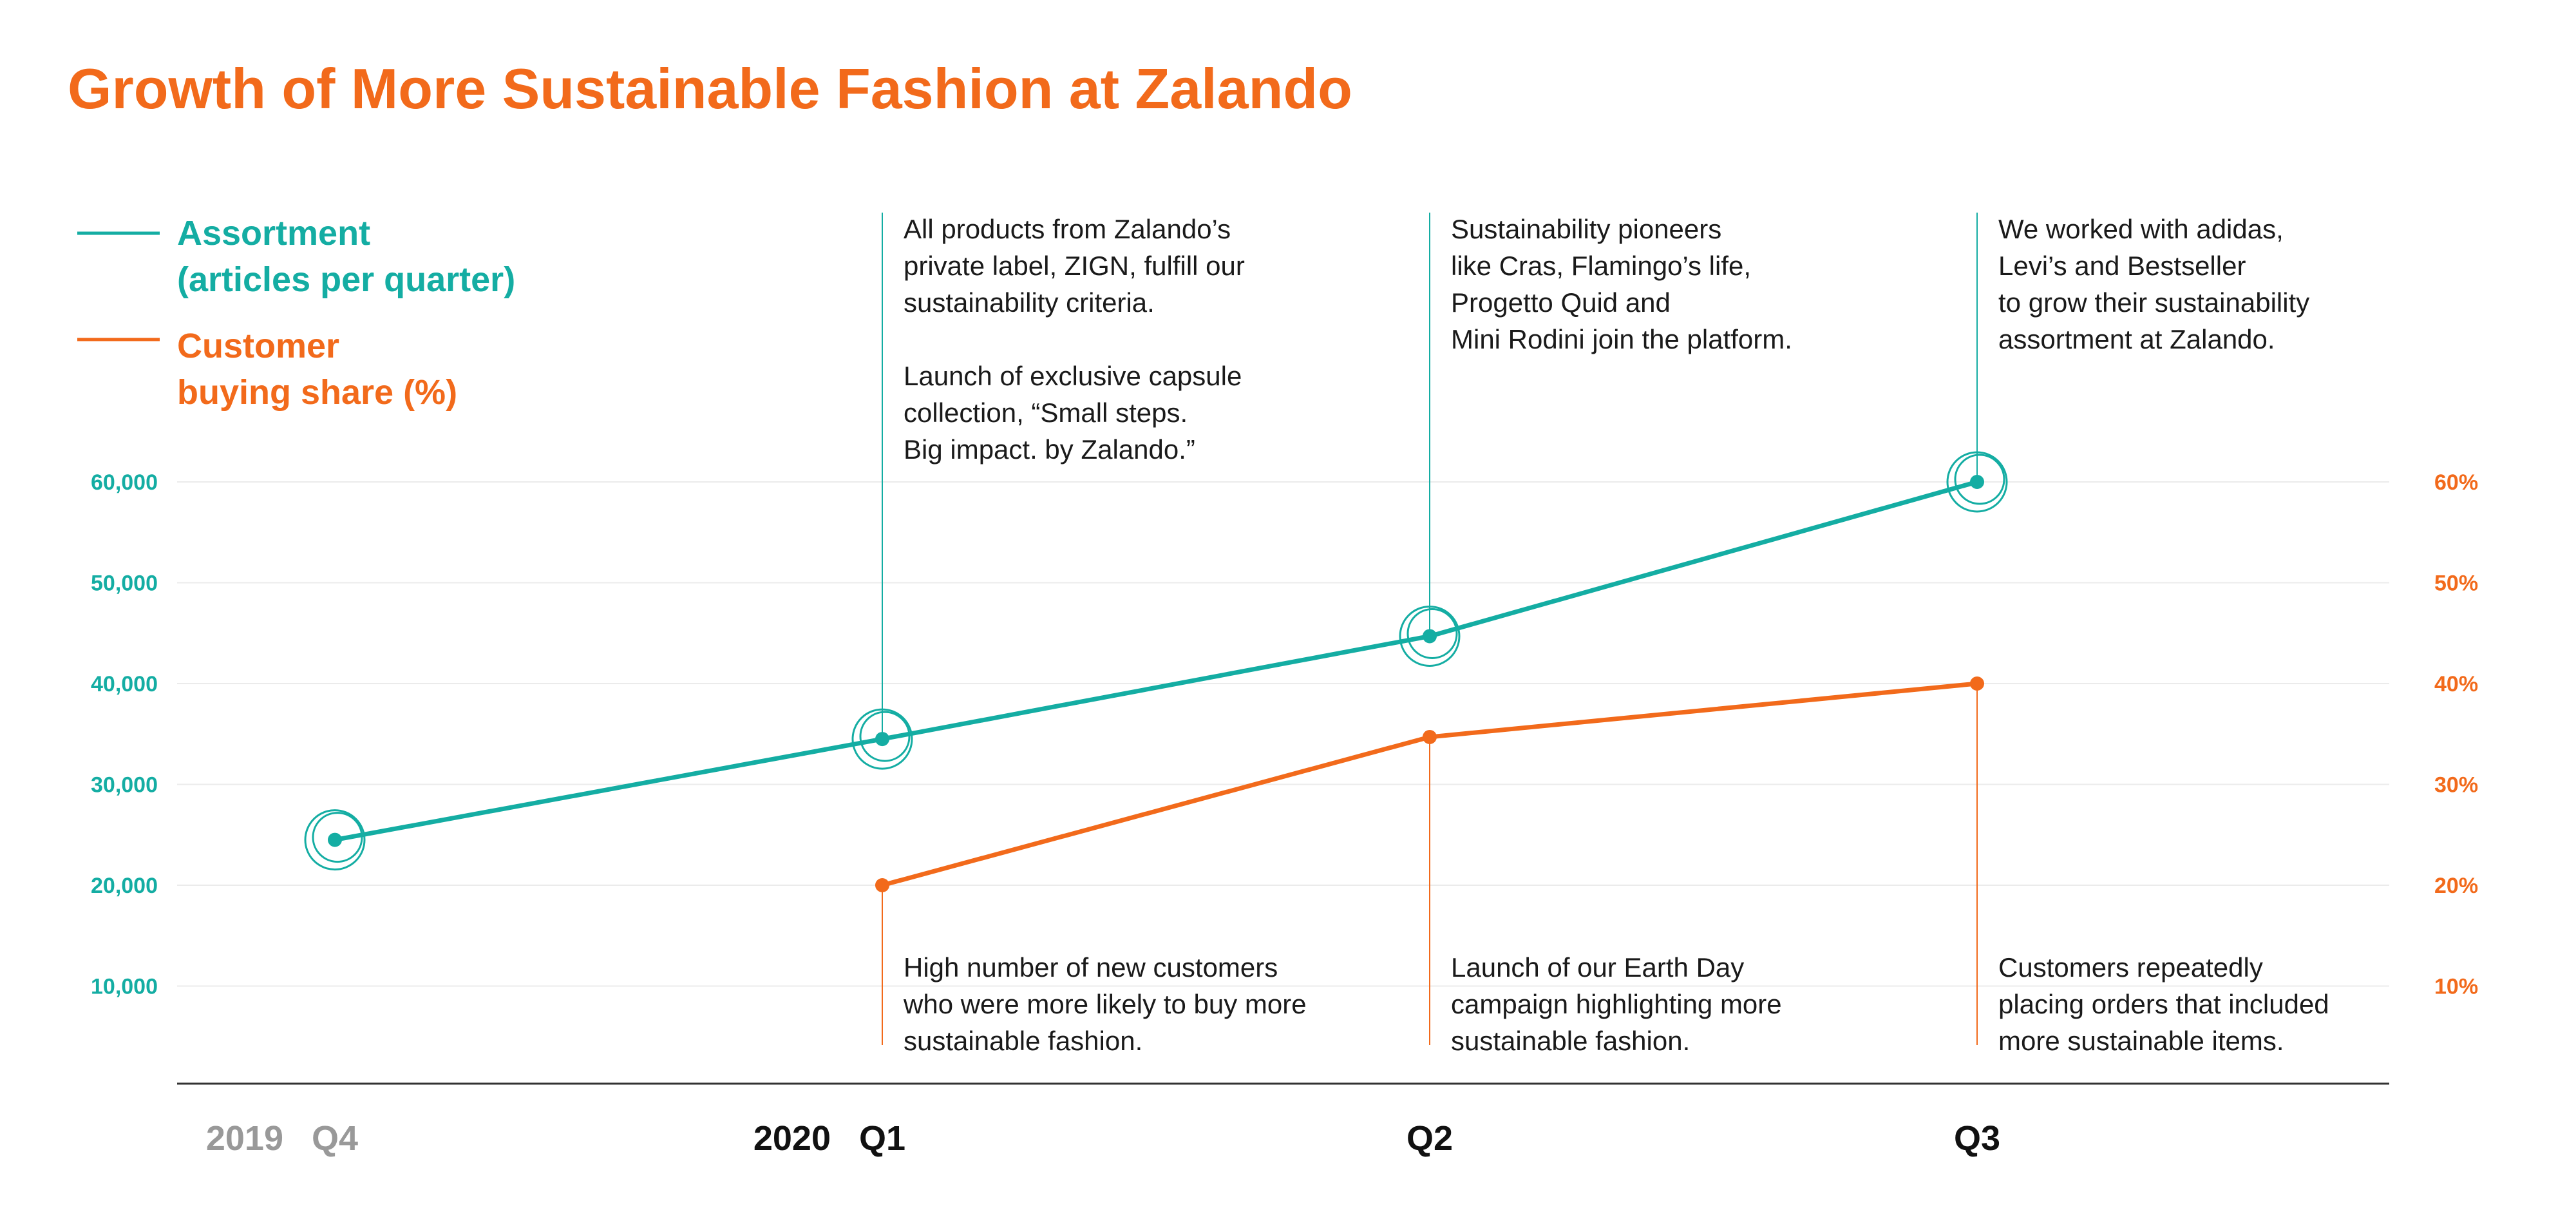 This screenshot has height=1208, width=2576. What do you see at coordinates (273, 234) in the screenshot?
I see `legend-assortment-label: Assortment` at bounding box center [273, 234].